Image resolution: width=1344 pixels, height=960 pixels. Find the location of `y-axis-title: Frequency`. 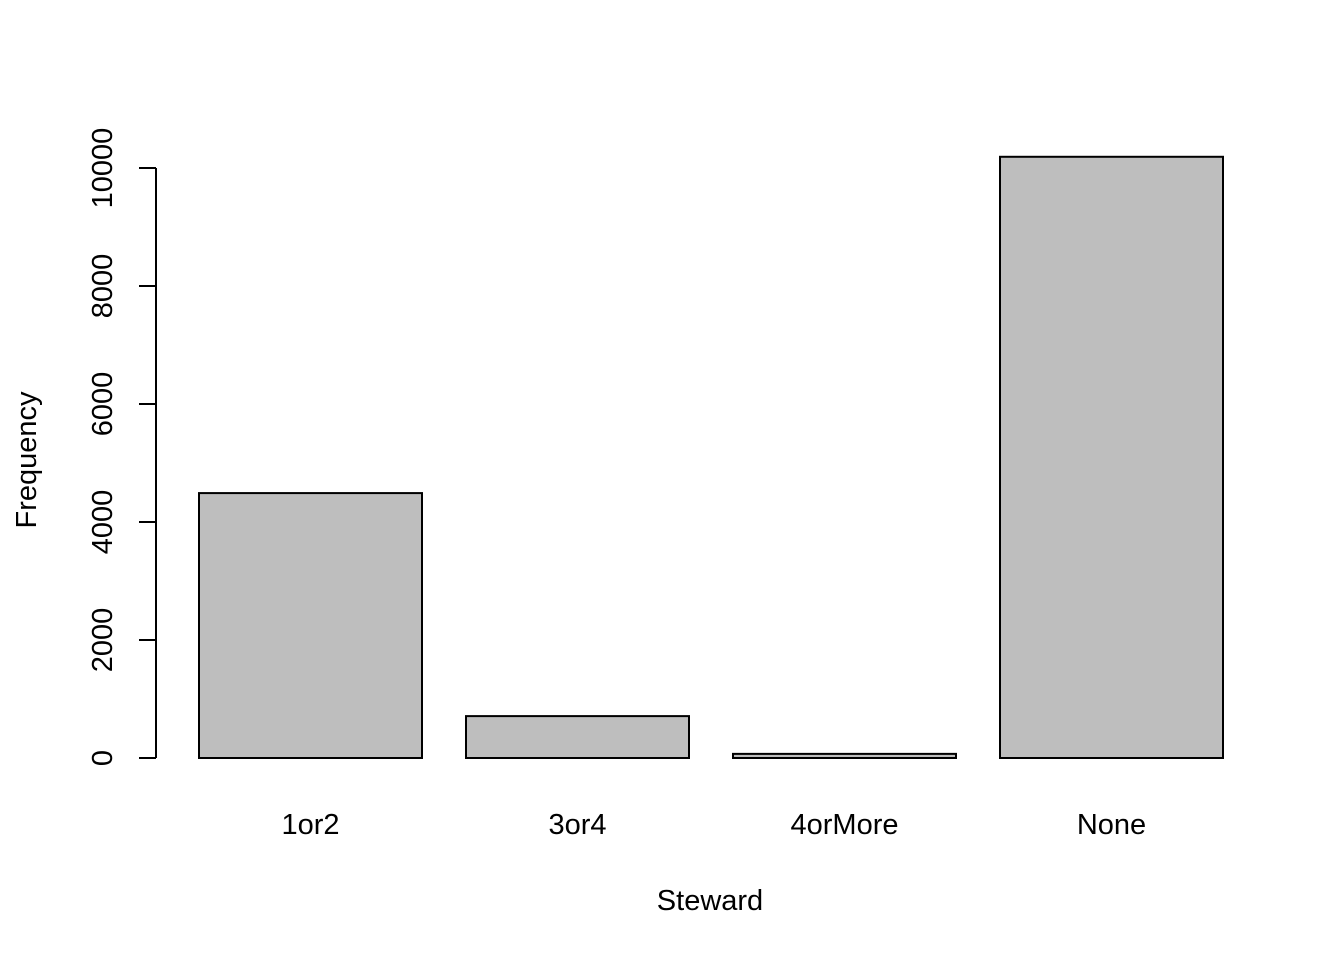

y-axis-title: Frequency is located at coordinates (27, 460).